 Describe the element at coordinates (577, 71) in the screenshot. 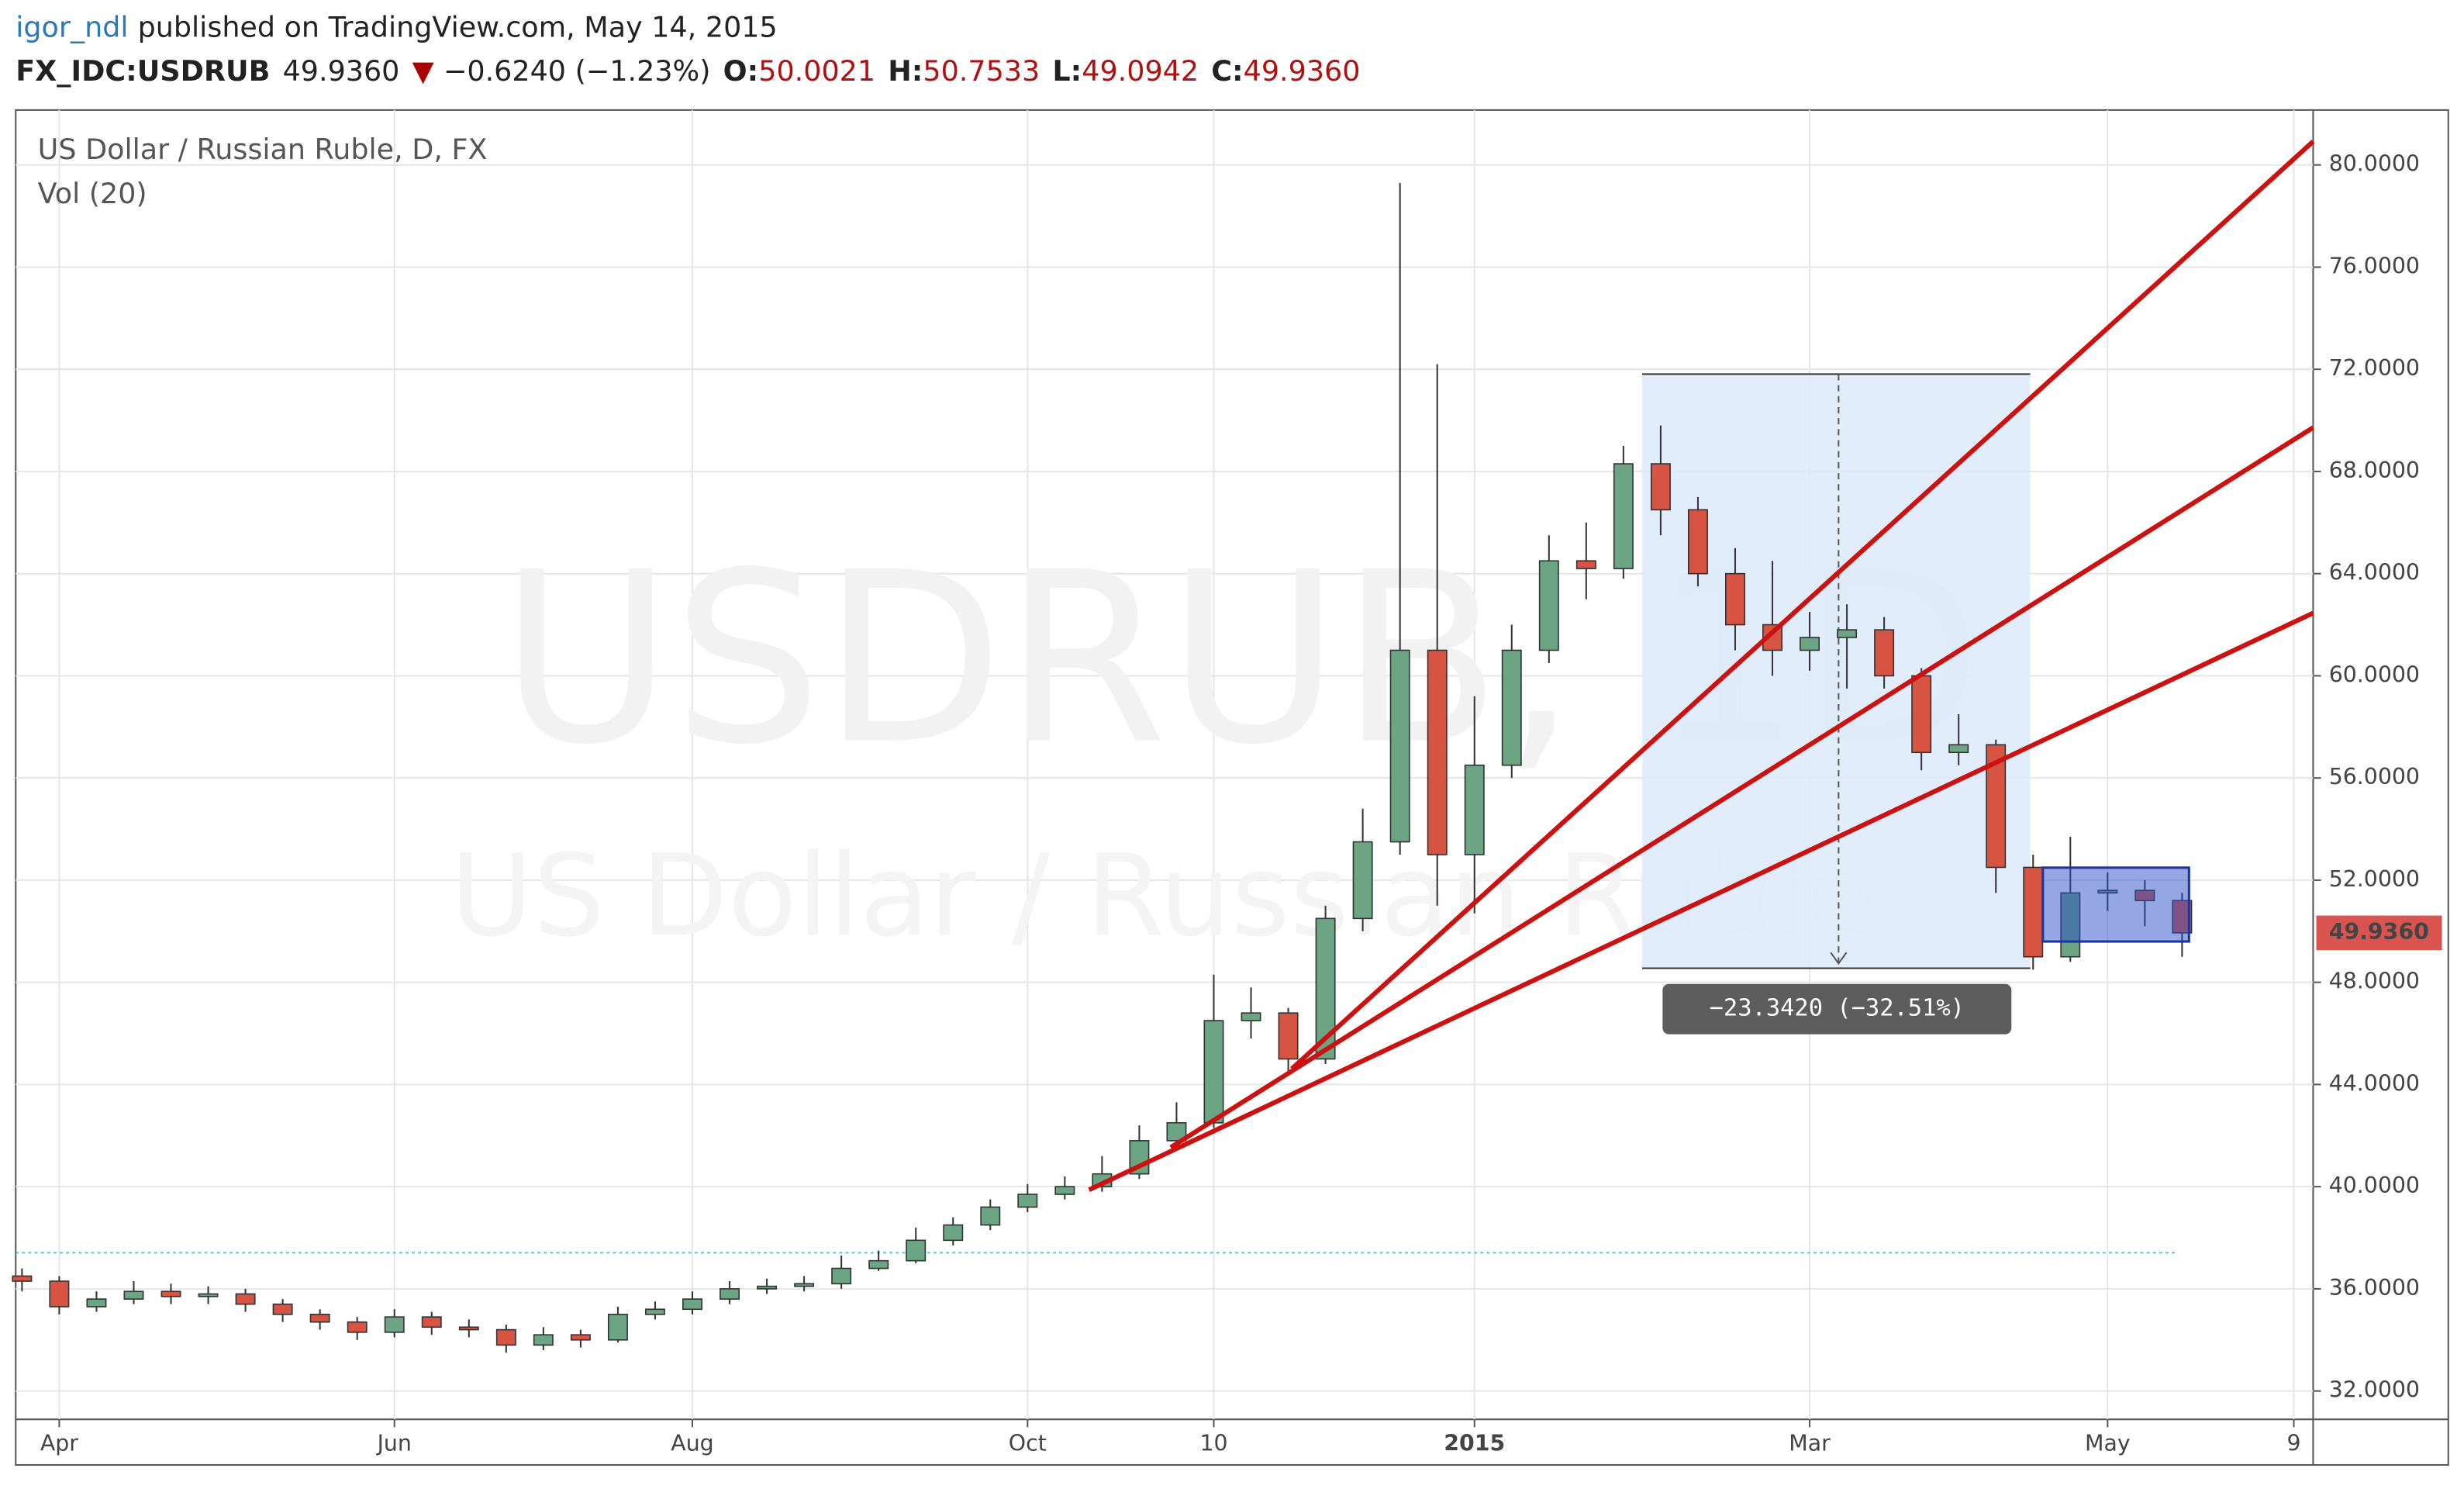

I see `change: −0.6240 (−1.23%)` at that location.